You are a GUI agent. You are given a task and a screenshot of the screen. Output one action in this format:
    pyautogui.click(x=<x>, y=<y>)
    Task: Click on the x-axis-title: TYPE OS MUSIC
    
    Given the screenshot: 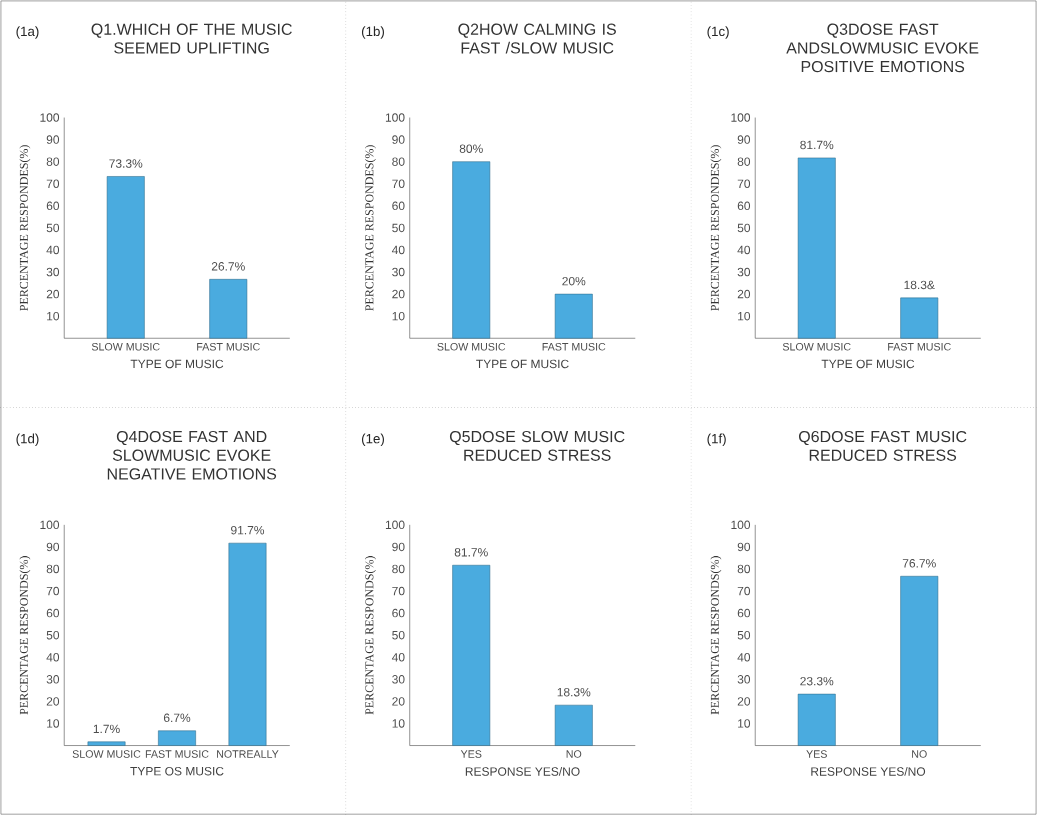 What is the action you would take?
    pyautogui.click(x=177, y=771)
    